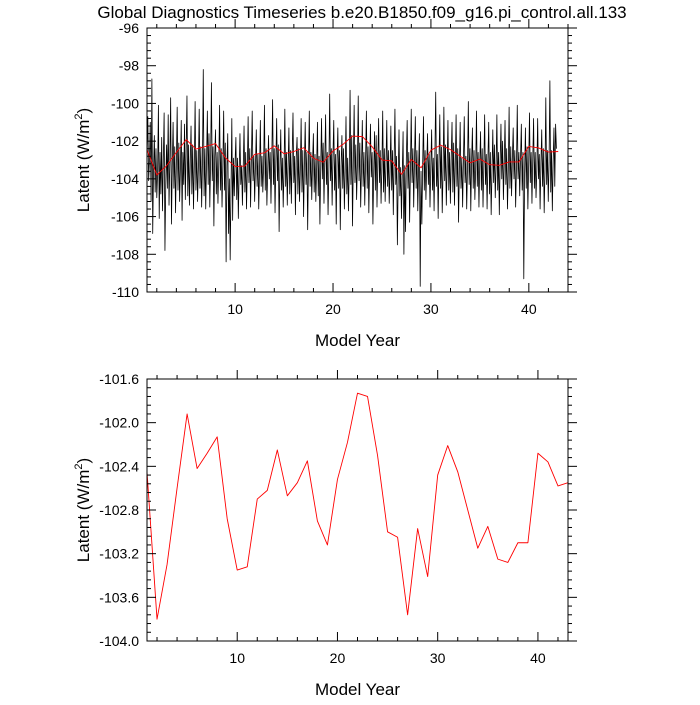 Image resolution: width=700 pixels, height=705 pixels. I want to click on y-tick-label: -104.0, so click(119, 641).